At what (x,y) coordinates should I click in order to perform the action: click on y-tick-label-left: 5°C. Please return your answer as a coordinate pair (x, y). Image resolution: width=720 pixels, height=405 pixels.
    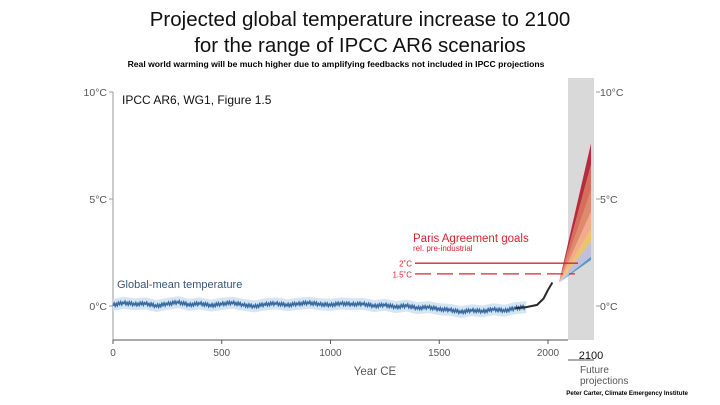
    Looking at the image, I should click on (98, 200).